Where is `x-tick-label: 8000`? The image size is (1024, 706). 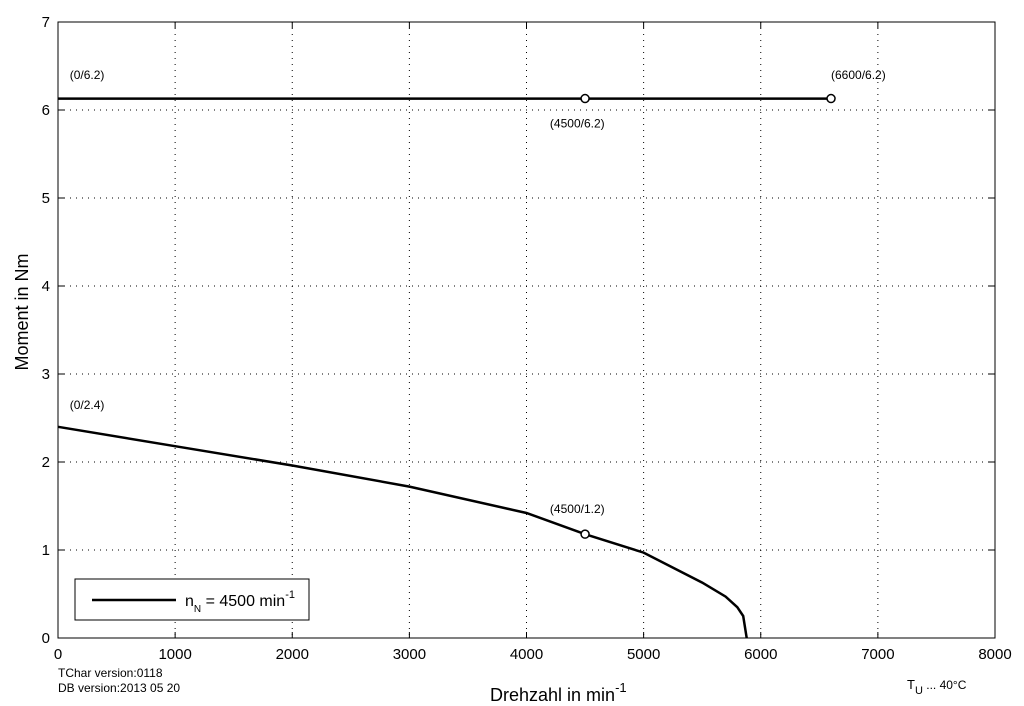
x-tick-label: 8000 is located at coordinates (994, 654).